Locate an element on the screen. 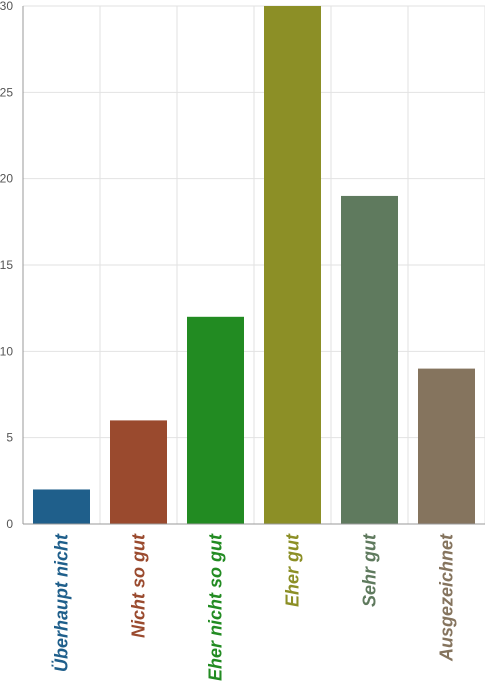  x-tick-label: Überhaupt nicht is located at coordinates (62, 602).